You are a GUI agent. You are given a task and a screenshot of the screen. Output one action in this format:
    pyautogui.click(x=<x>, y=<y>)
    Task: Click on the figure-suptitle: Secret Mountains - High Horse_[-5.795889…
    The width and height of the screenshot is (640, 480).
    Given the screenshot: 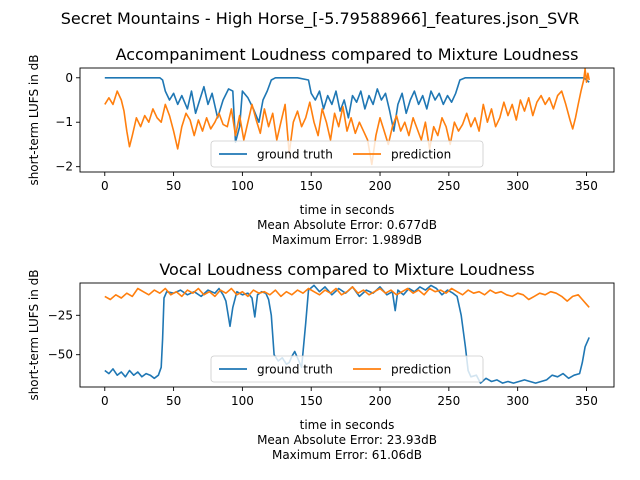 What is the action you would take?
    pyautogui.click(x=320, y=19)
    